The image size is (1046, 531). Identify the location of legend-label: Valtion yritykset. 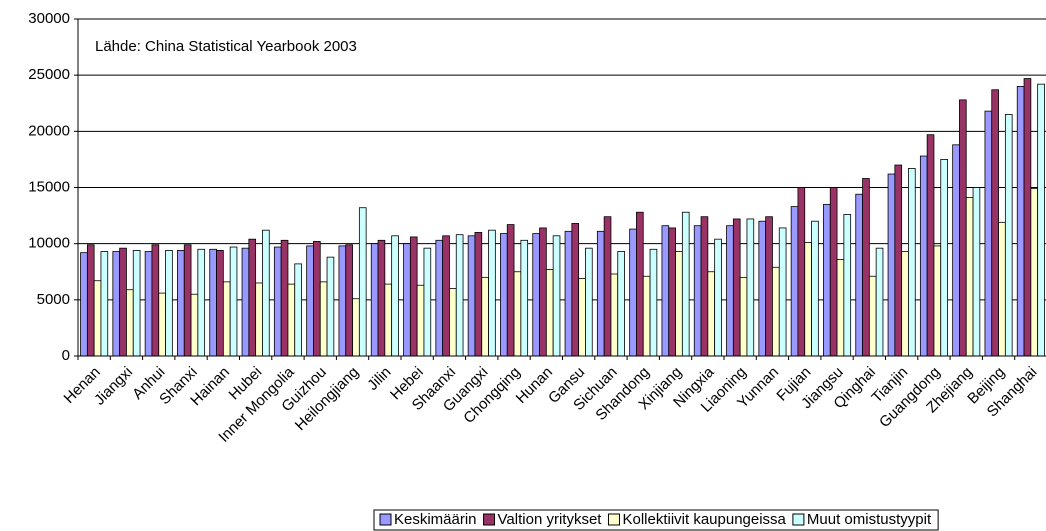
(550, 519).